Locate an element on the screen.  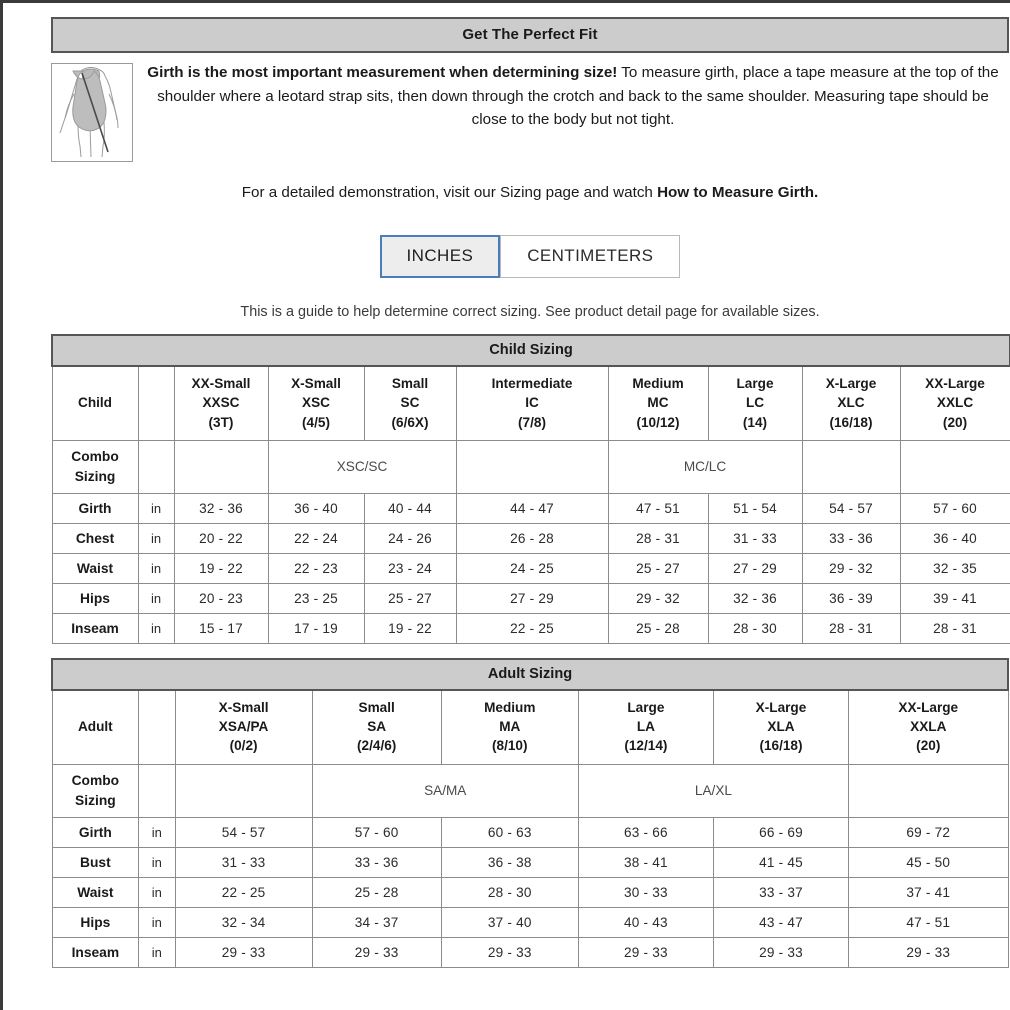
combo-unit-cell is located at coordinates (157, 790).